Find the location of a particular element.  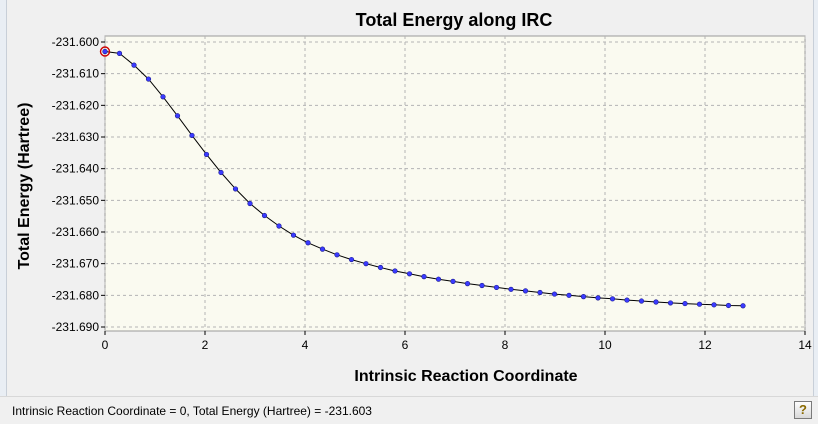

y-tick-label: -231.630 is located at coordinates (76, 137).